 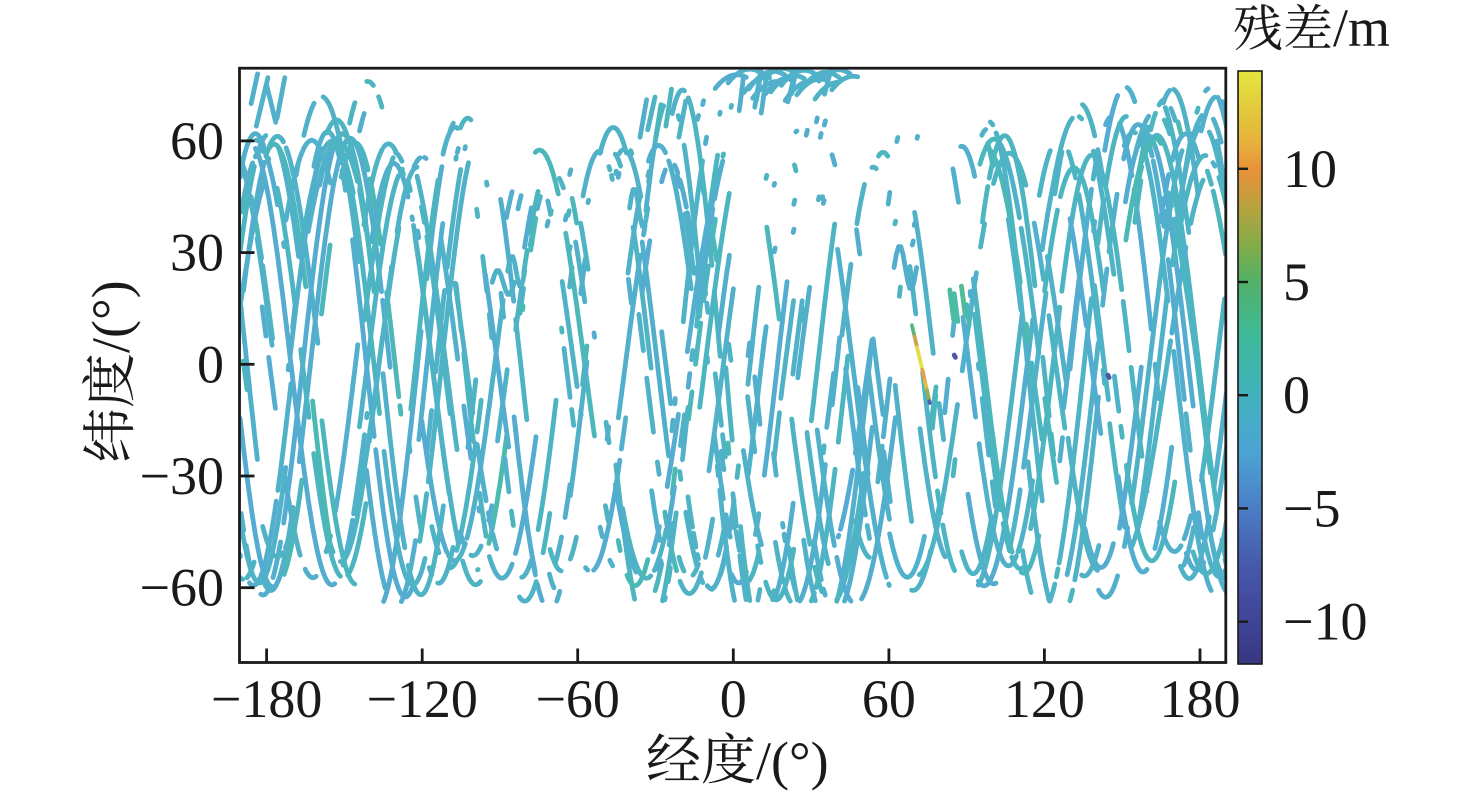 What do you see at coordinates (421, 699) in the screenshot?
I see `svg-text: −120` at bounding box center [421, 699].